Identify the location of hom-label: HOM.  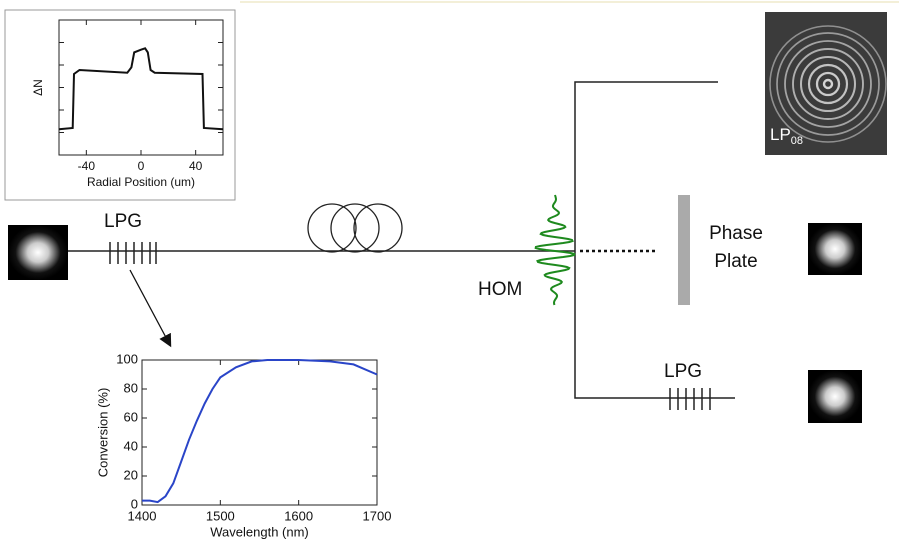
(500, 289).